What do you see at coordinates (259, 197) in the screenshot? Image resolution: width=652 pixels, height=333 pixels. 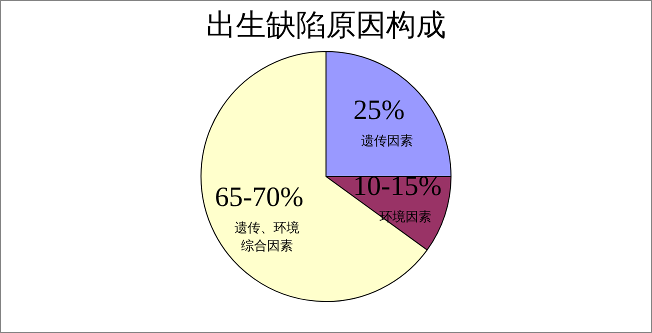 I see `data-label: 65-70%` at bounding box center [259, 197].